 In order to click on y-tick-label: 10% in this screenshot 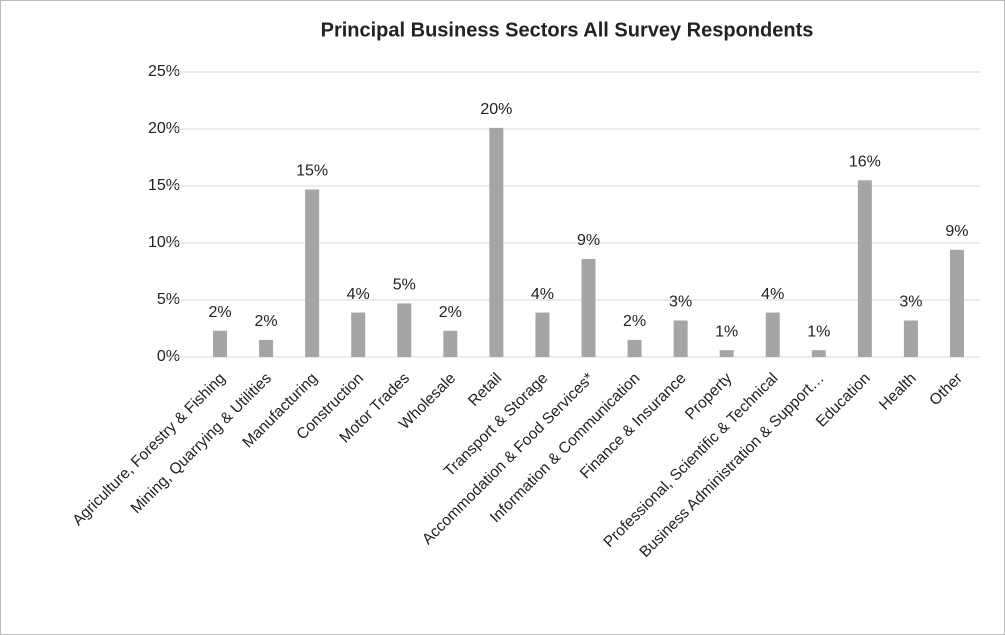, I will do `click(164, 242)`.